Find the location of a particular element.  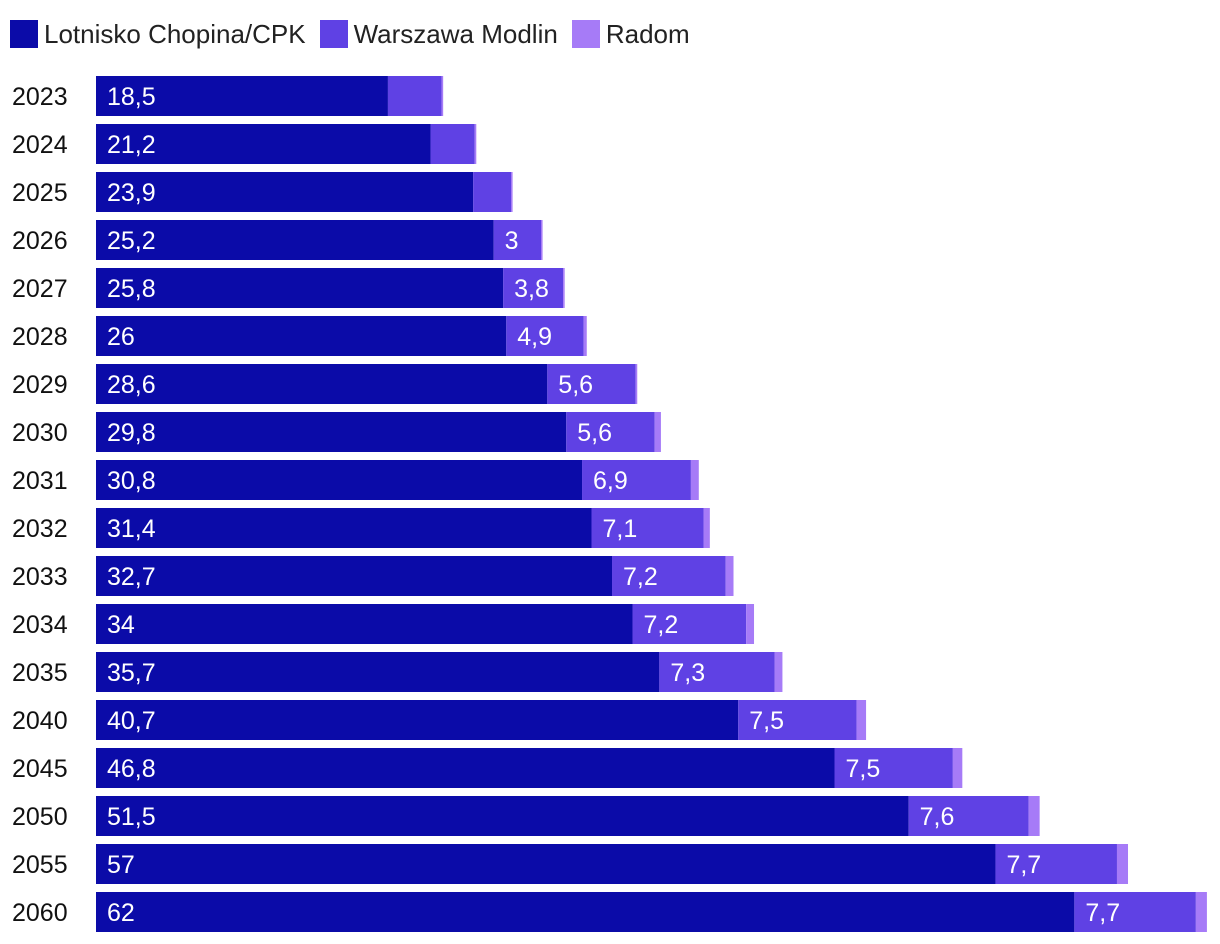

data-label: 46,8 is located at coordinates (131, 769).